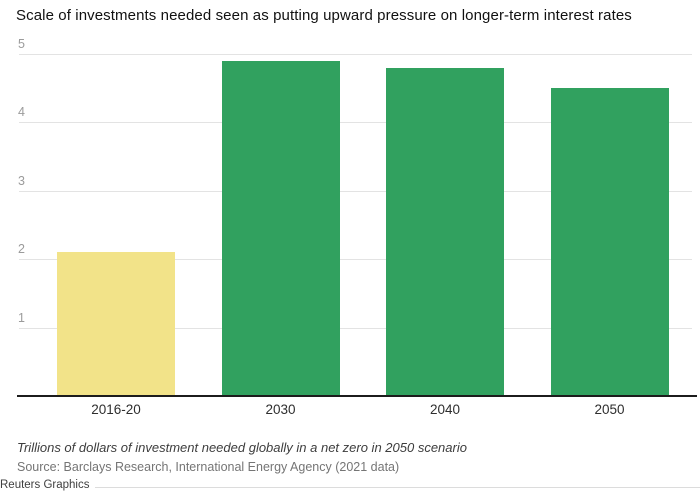  Describe the element at coordinates (21, 249) in the screenshot. I see `y-tick-label-2: 2` at that location.